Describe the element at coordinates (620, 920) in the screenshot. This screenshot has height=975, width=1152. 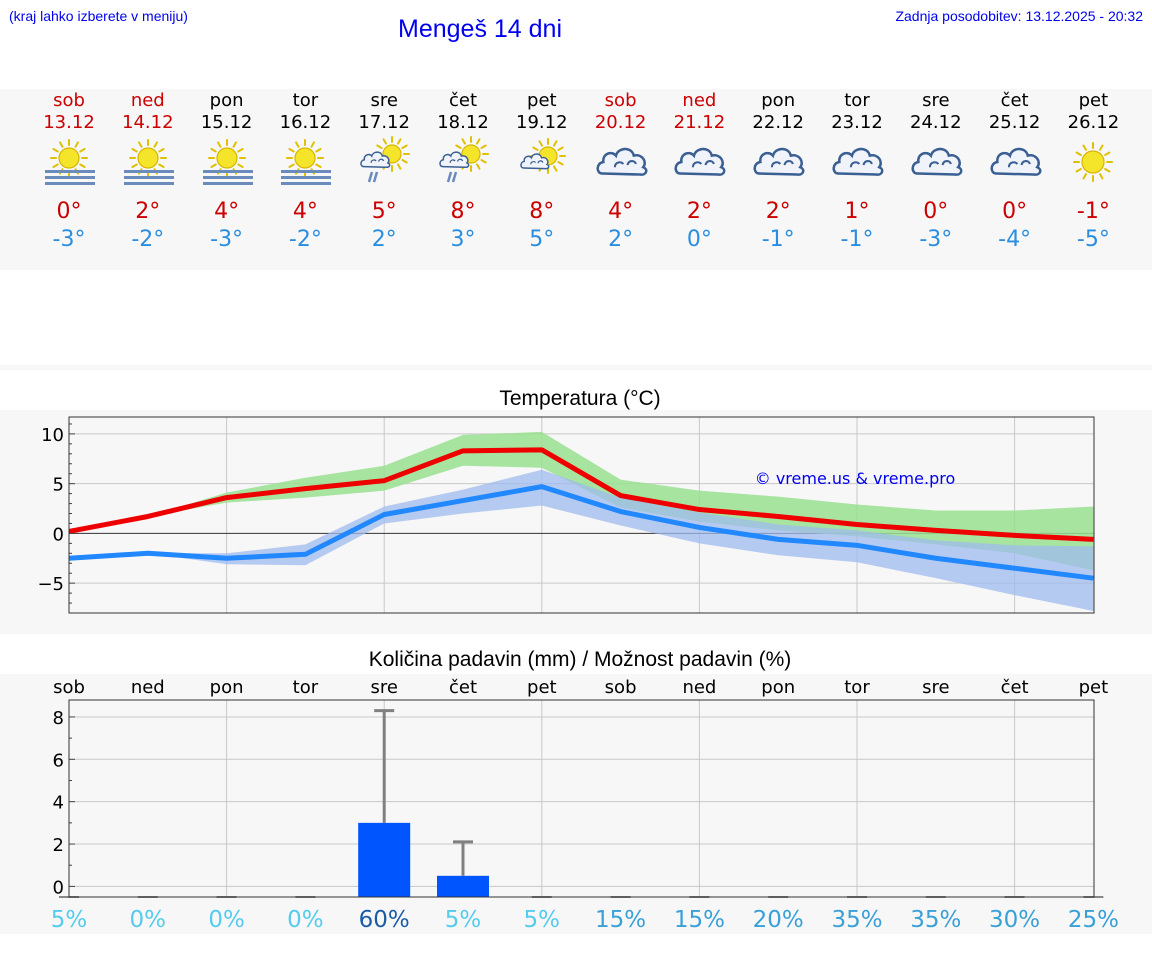
I see `precip-probability-label: 15%` at that location.